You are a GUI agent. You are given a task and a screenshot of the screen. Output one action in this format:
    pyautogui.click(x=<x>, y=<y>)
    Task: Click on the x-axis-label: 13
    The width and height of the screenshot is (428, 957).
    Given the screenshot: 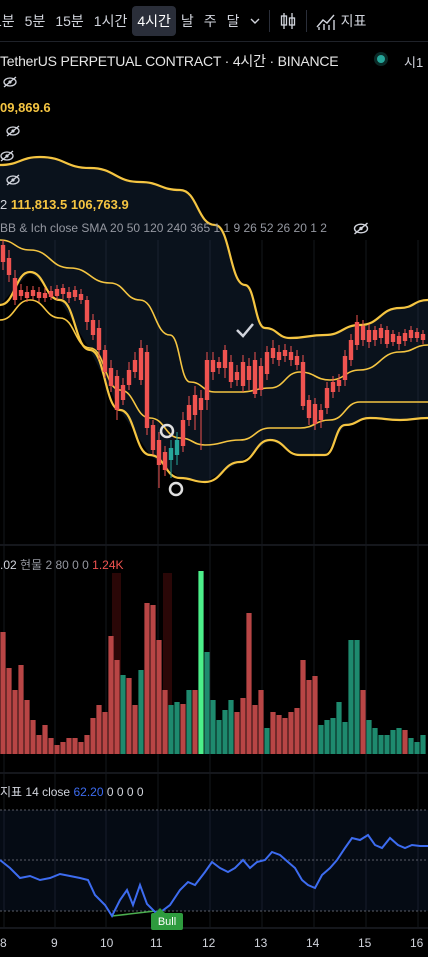 What is the action you would take?
    pyautogui.click(x=261, y=943)
    